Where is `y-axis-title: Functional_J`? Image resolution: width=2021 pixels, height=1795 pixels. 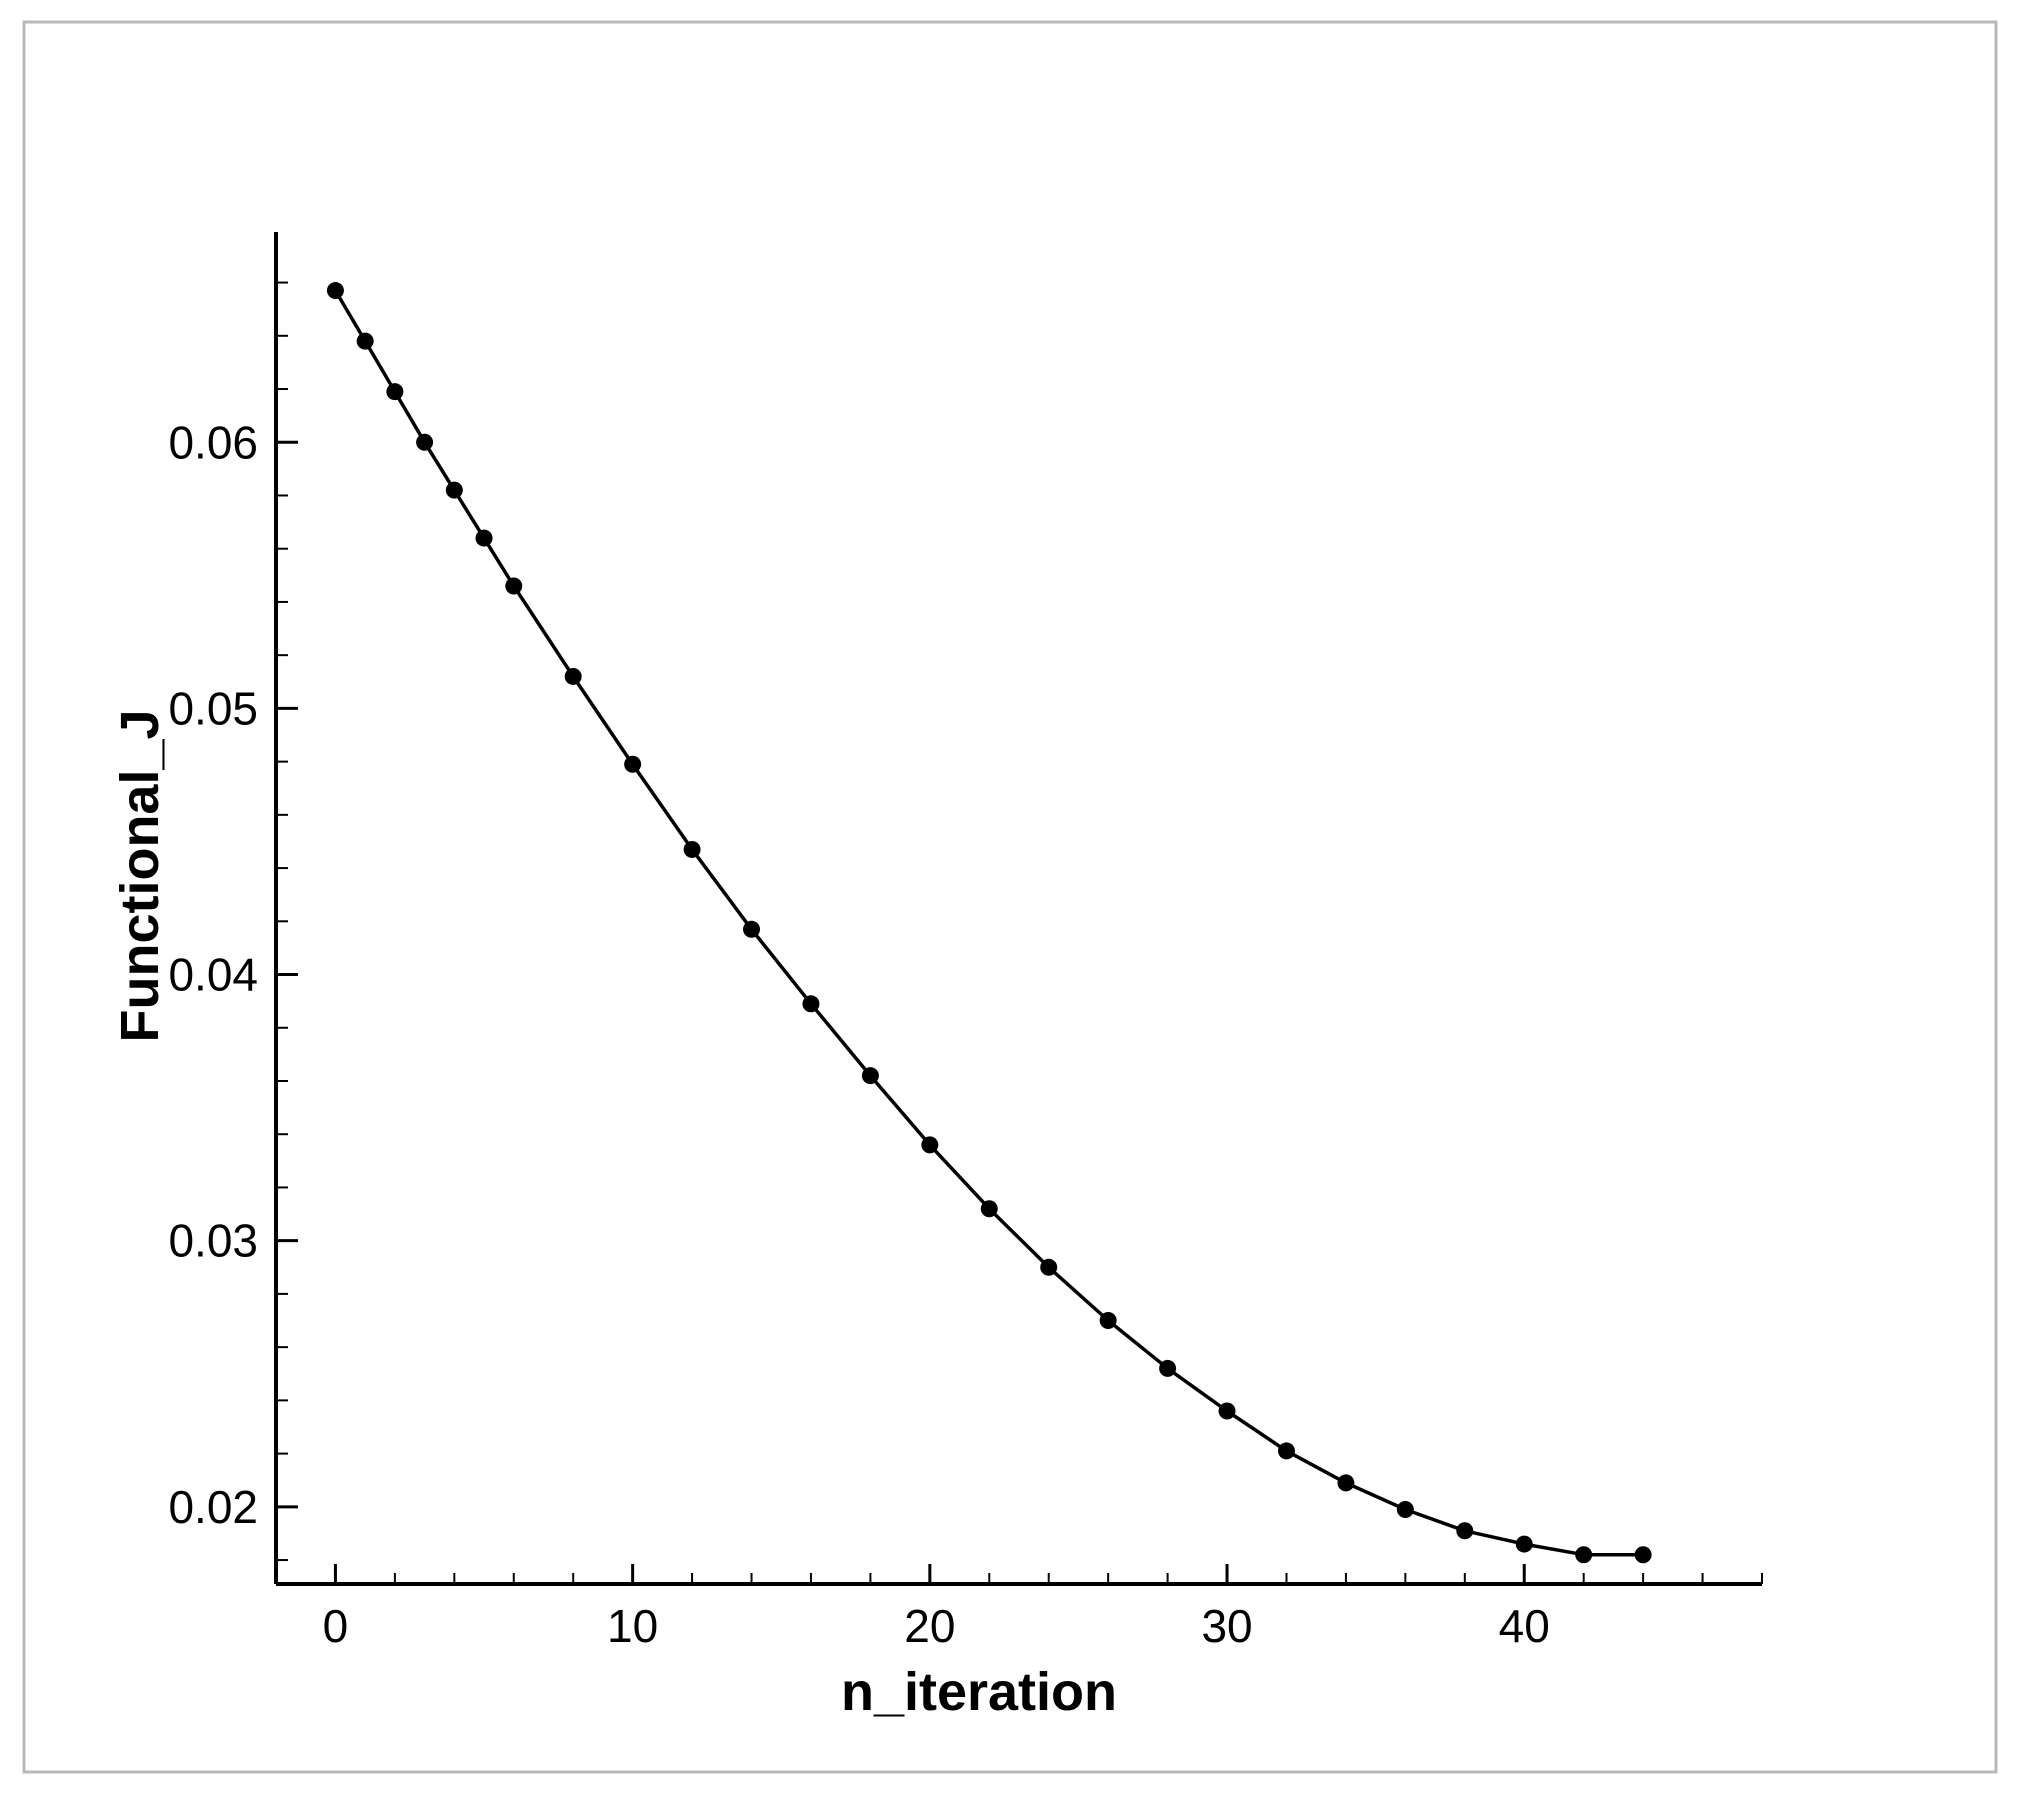
y-axis-title: Functional_J is located at coordinates (140, 875).